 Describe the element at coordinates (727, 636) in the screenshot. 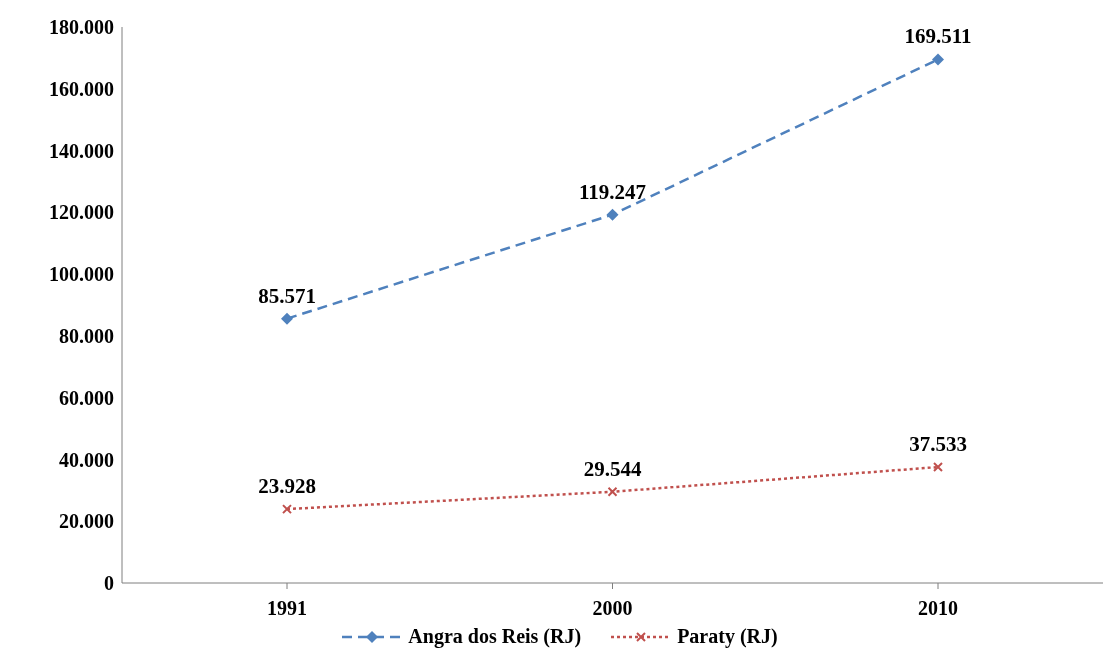

I see `legend-label: Paraty (RJ)` at that location.